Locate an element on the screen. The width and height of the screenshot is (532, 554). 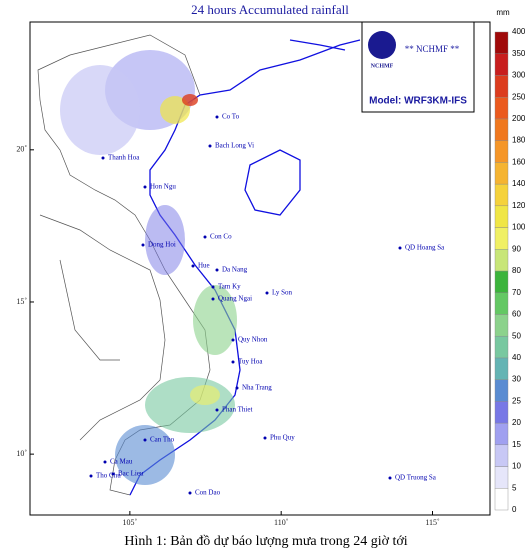
place-label: Phu Quy is located at coordinates (282, 438).